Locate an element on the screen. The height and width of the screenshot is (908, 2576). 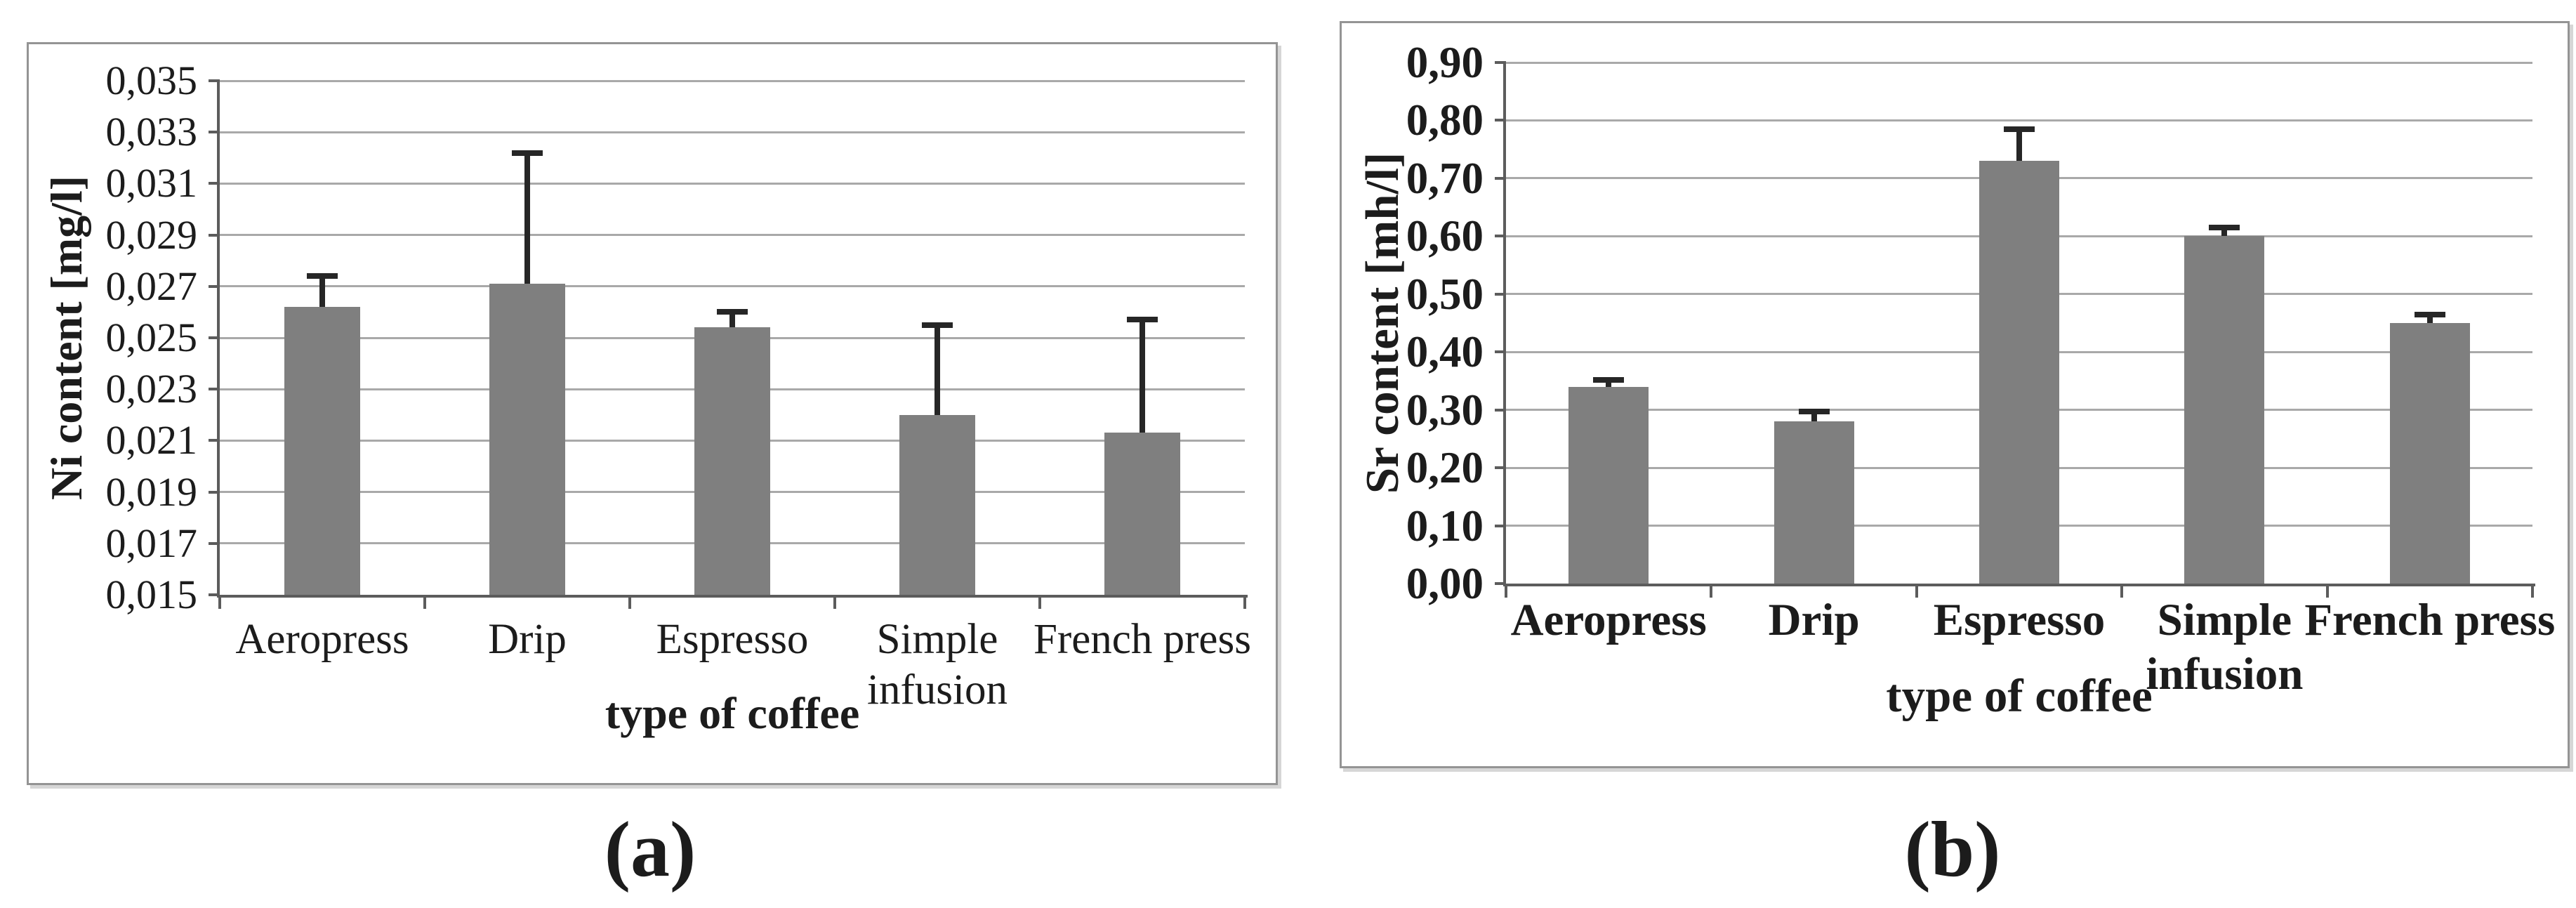
y-tick-label: 0,40 is located at coordinates (1445, 352).